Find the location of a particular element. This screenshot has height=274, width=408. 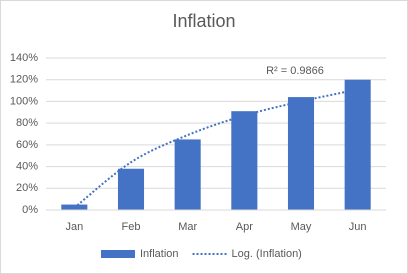

x-tick-label: Apr is located at coordinates (244, 227).